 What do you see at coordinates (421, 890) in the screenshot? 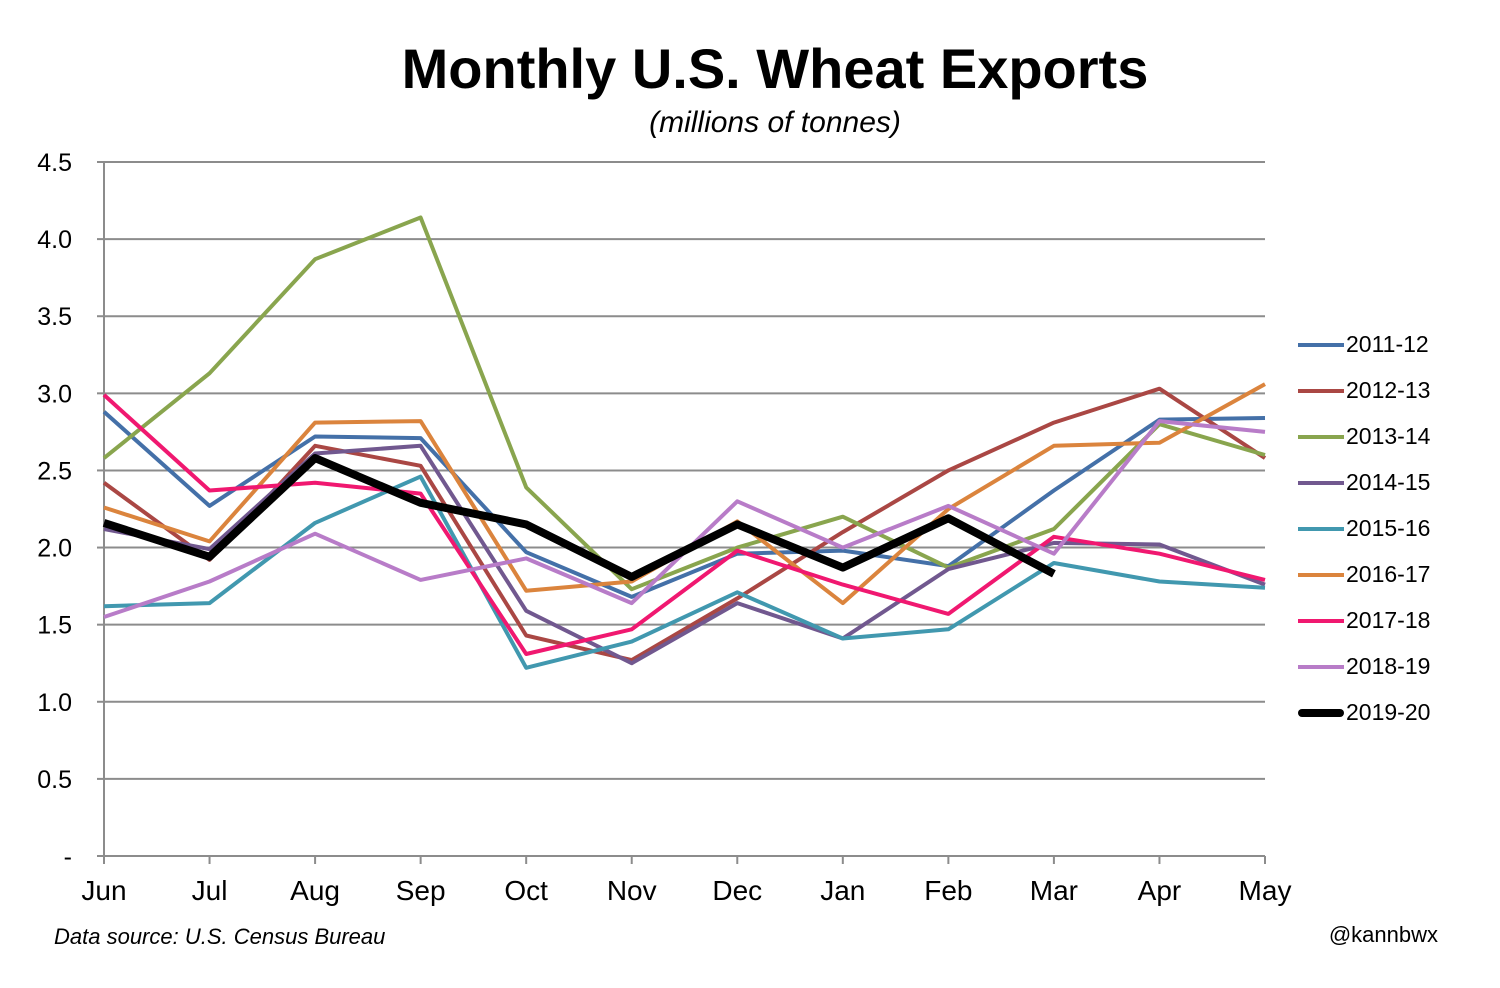
I see `x-tick-label: Sep` at bounding box center [421, 890].